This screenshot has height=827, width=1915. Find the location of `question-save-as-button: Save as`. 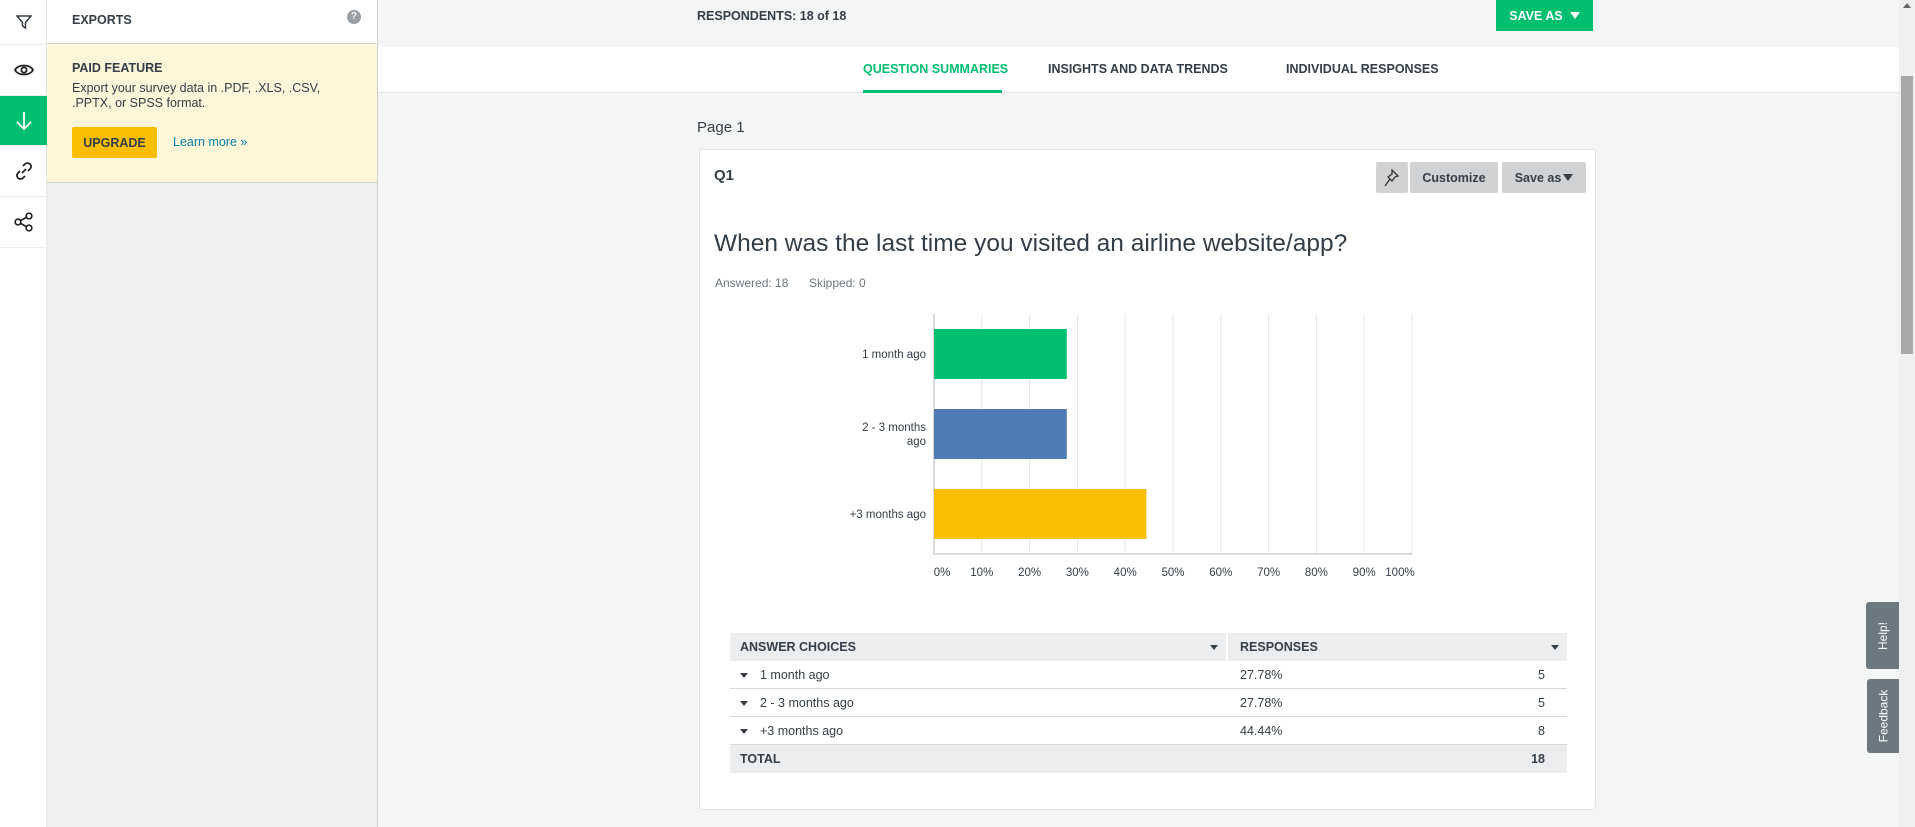

question-save-as-button: Save as is located at coordinates (1544, 177).